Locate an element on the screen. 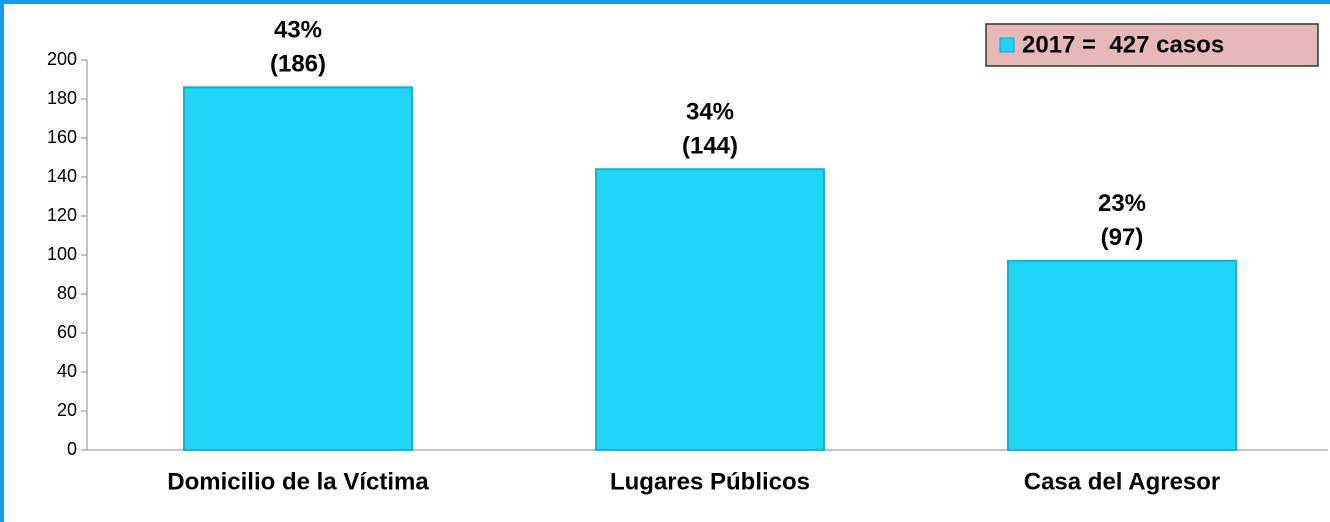 The image size is (1330, 522). y-tick-label: 40 is located at coordinates (67, 371).